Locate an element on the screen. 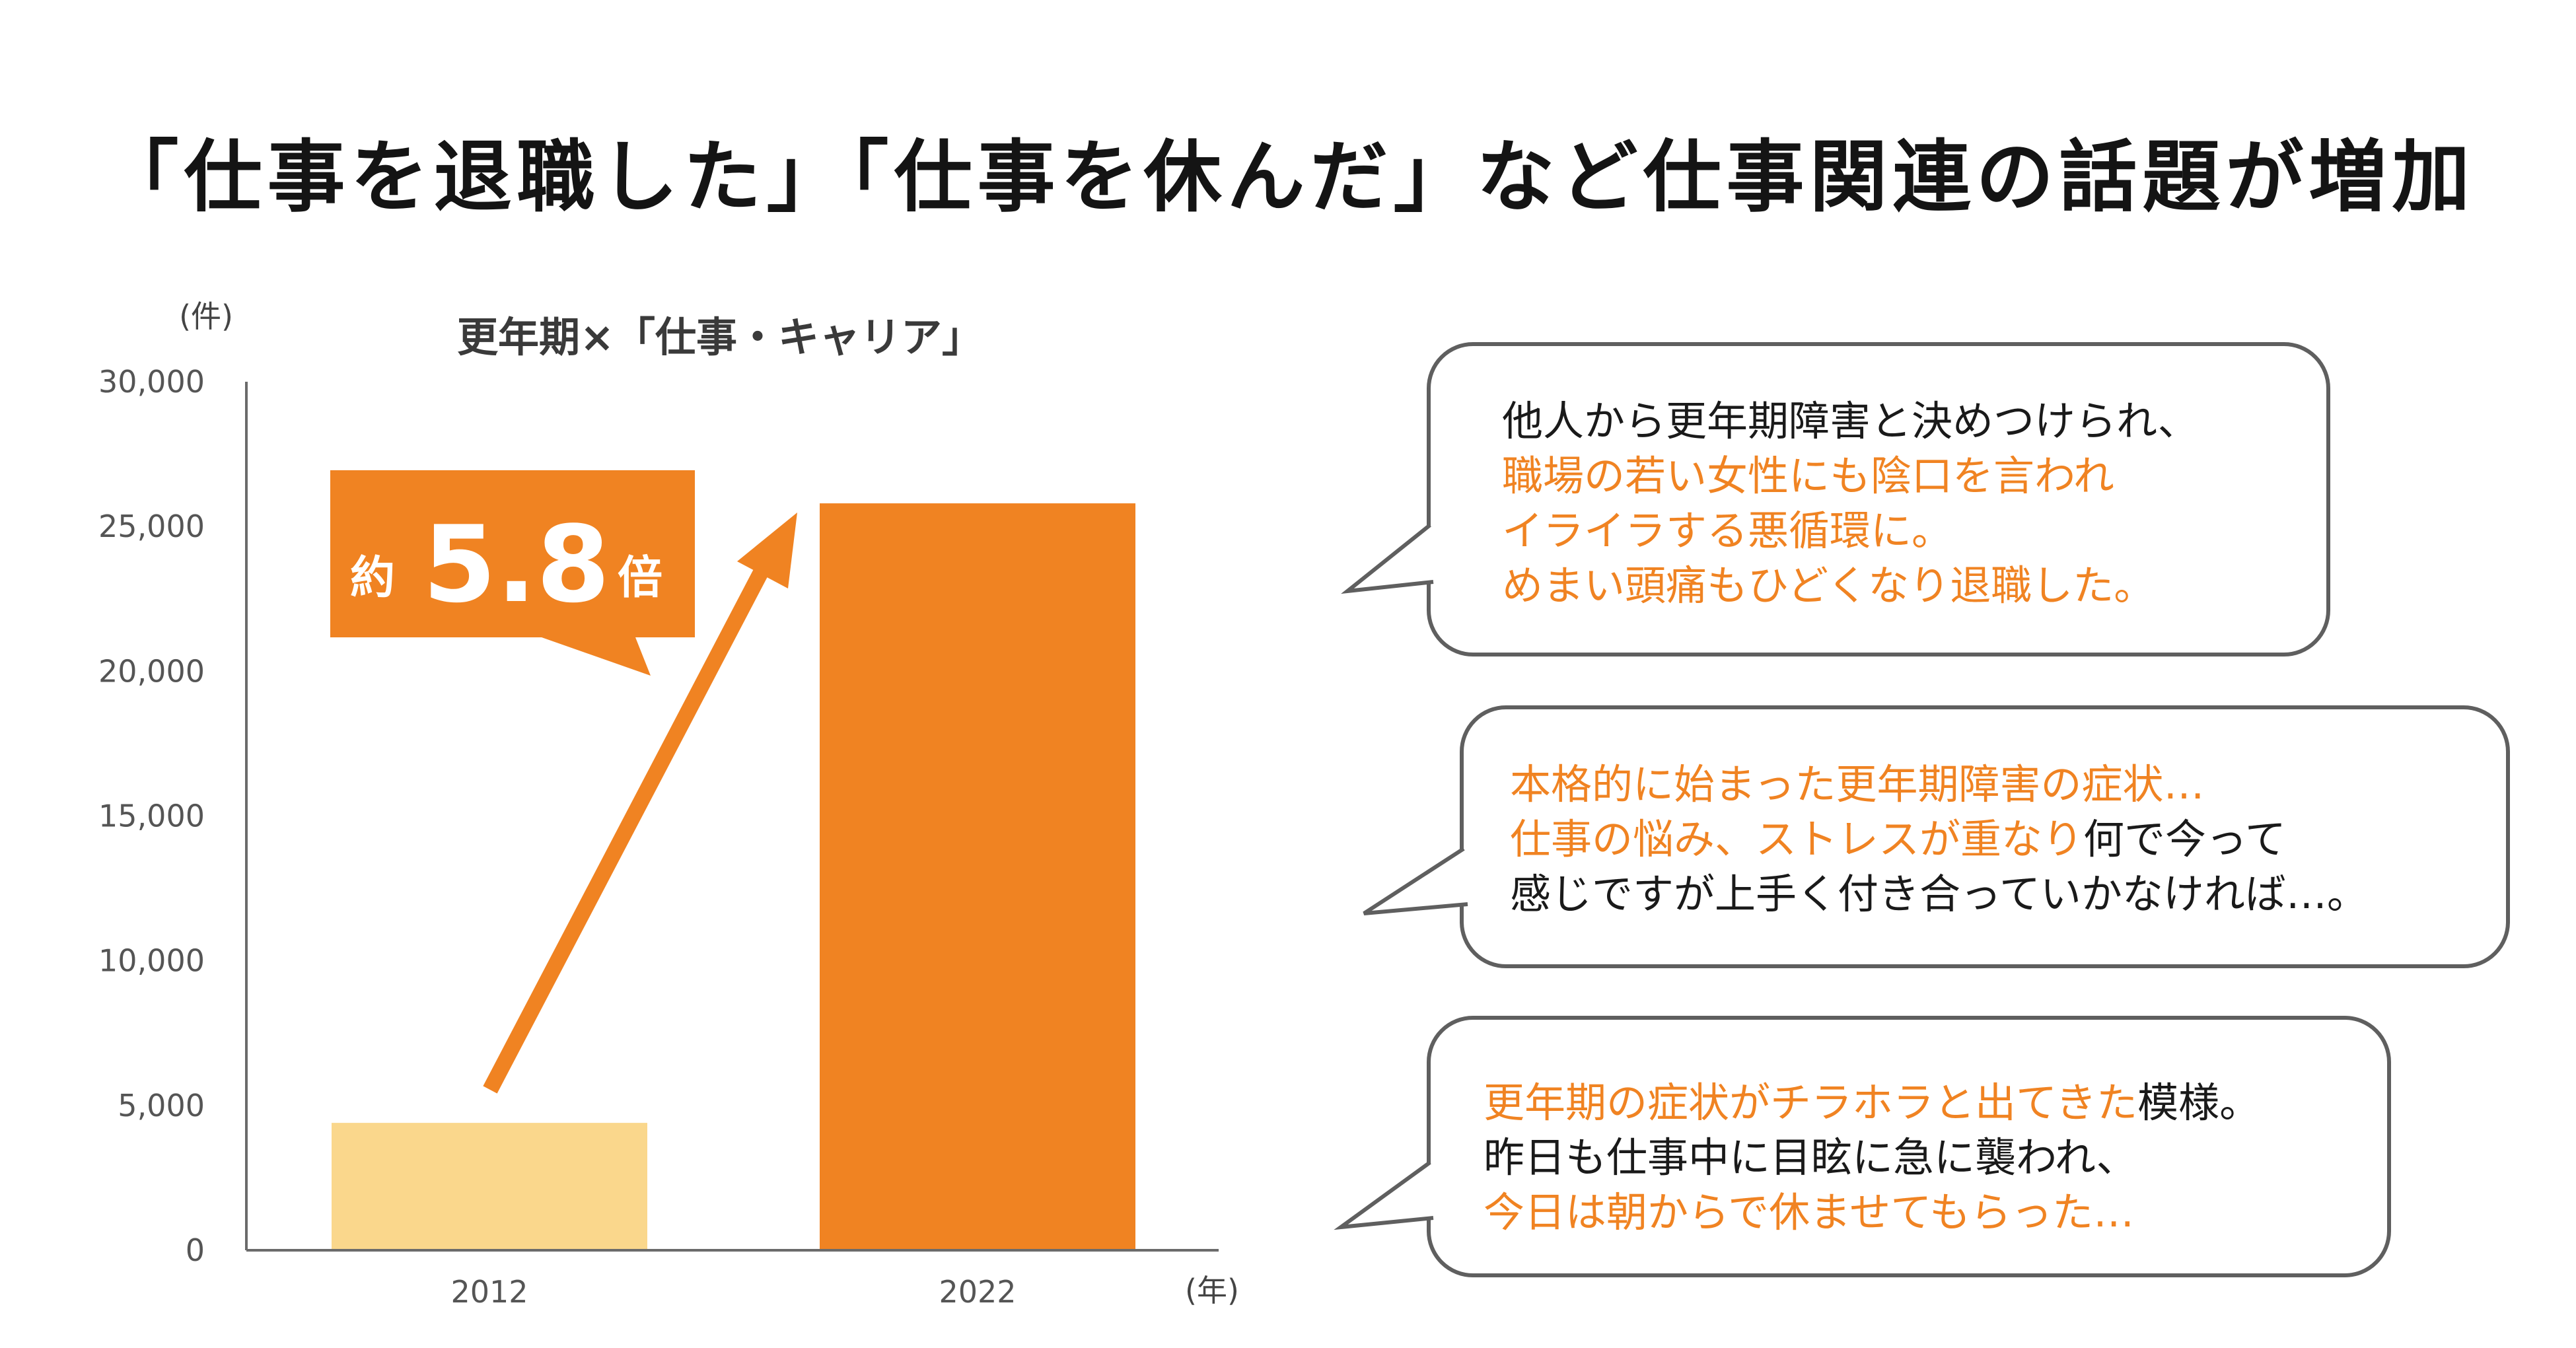 Image resolution: width=2576 pixels, height=1348 pixels. bubble-text-segment: 他人から更年期障害と決めつけられ、 is located at coordinates (1850, 421).